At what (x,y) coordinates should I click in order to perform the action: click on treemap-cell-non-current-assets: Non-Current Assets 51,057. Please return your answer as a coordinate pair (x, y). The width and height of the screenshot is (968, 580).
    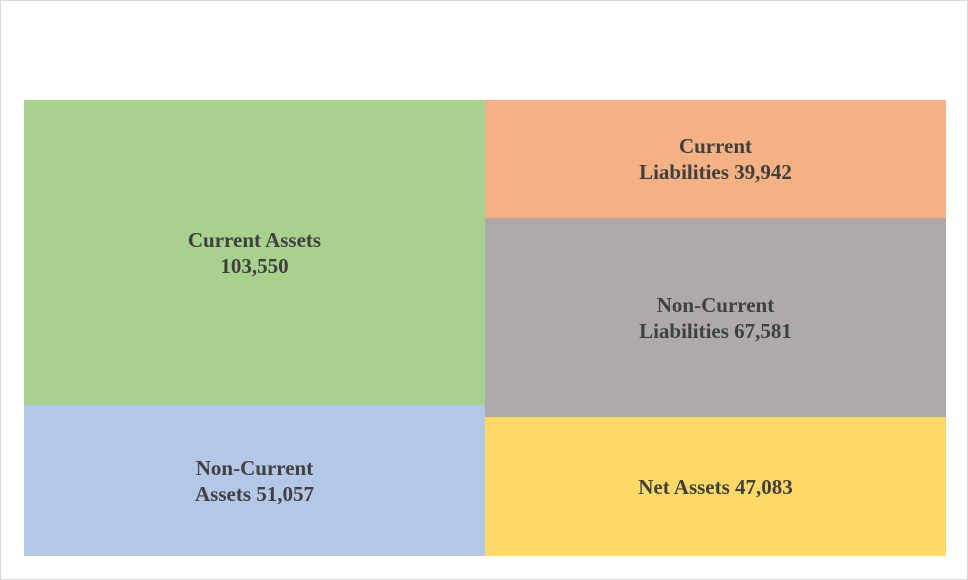
    Looking at the image, I should click on (254, 480).